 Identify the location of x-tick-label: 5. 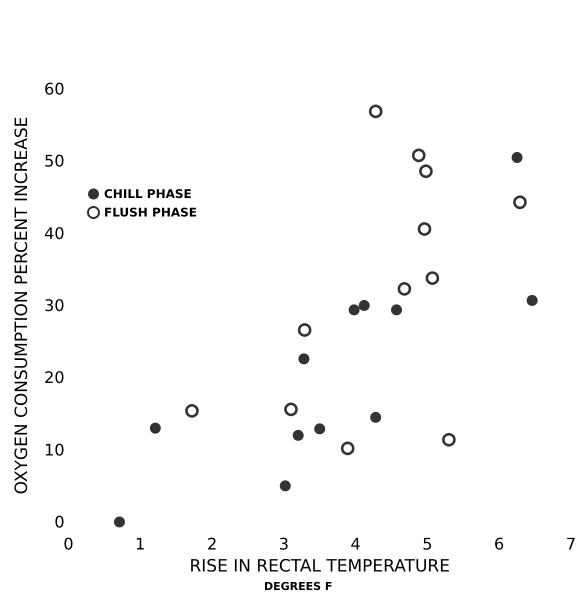
(427, 544).